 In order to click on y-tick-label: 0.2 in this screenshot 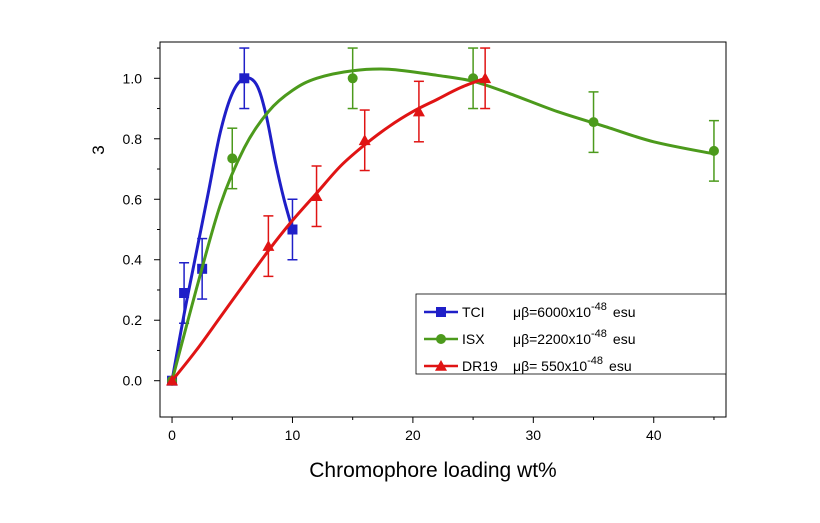, I will do `click(133, 320)`.